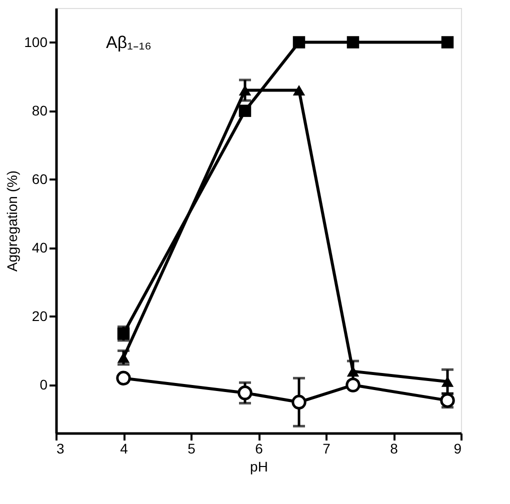 This screenshot has width=510, height=504. Describe the element at coordinates (394, 448) in the screenshot. I see `x-tick-label: 8` at that location.